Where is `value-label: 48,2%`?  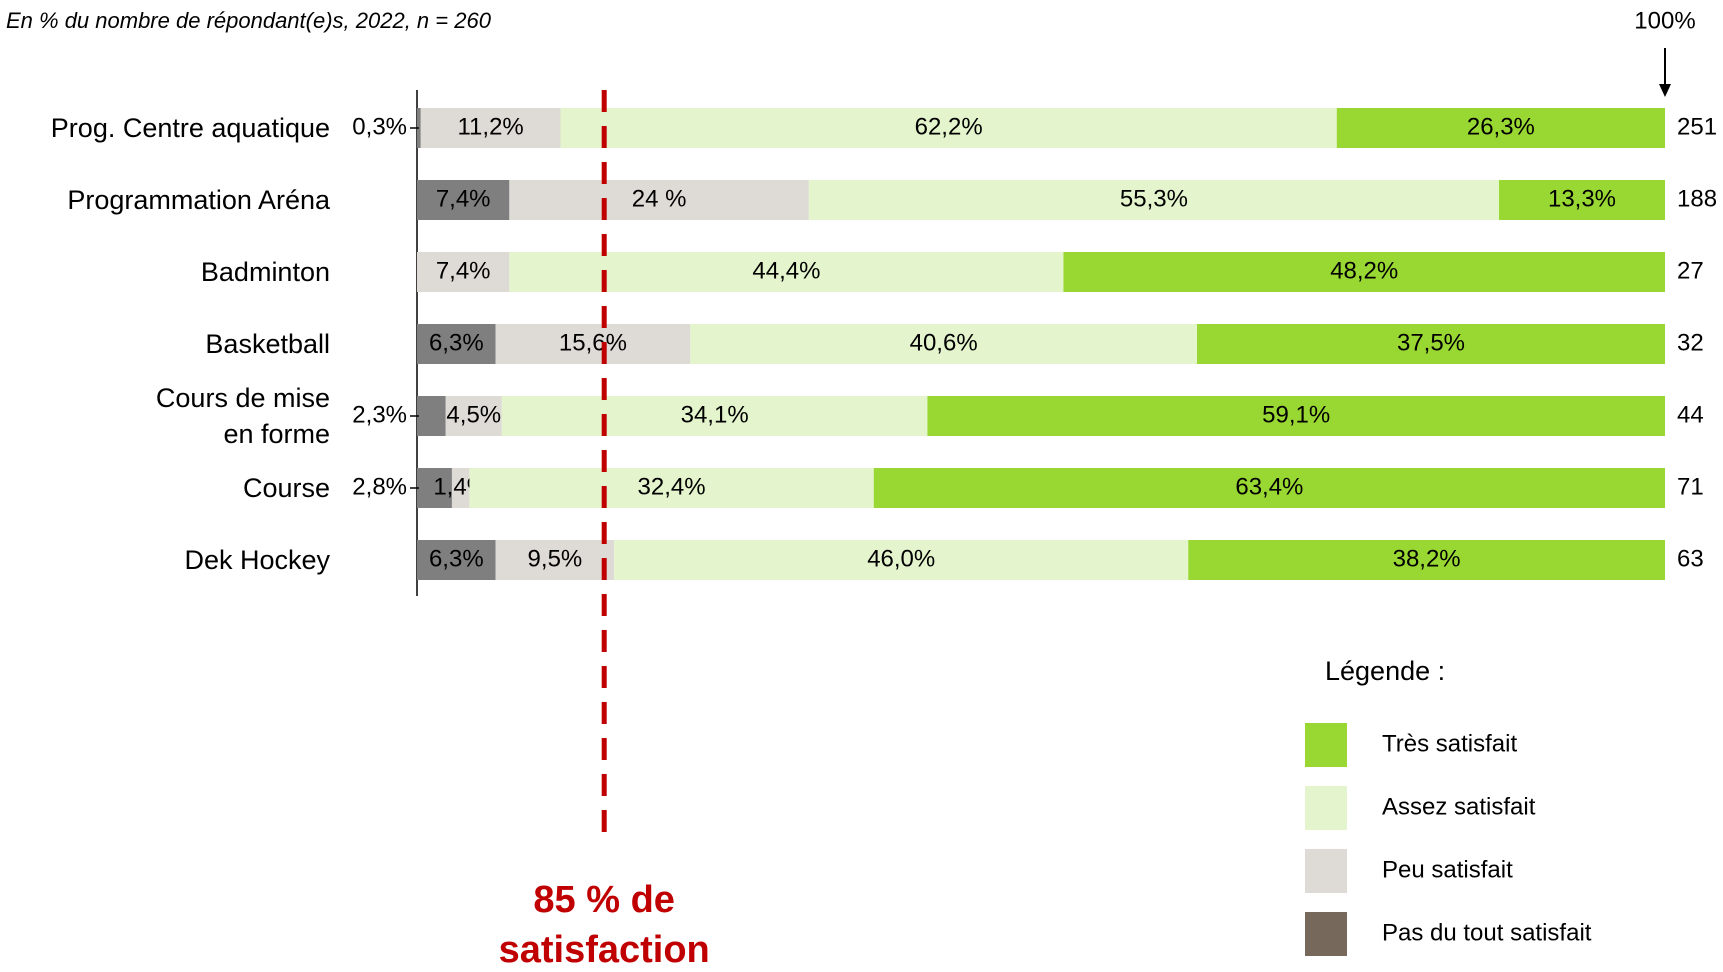
value-label: 48,2% is located at coordinates (1364, 270).